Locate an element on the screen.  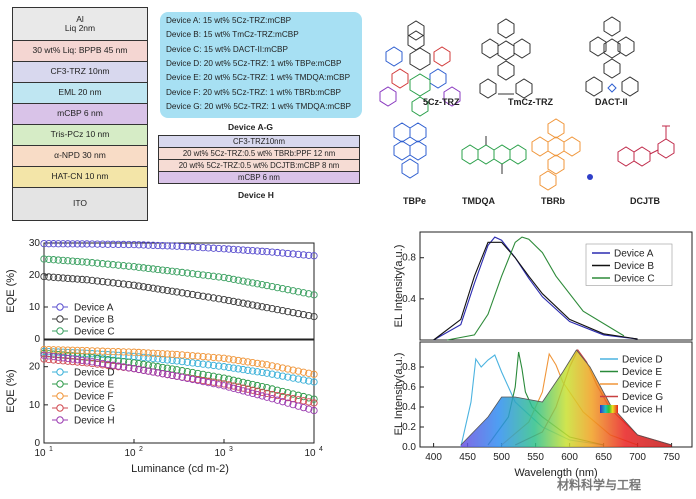
x-tick-label: 400 is located at coordinates (433, 457).